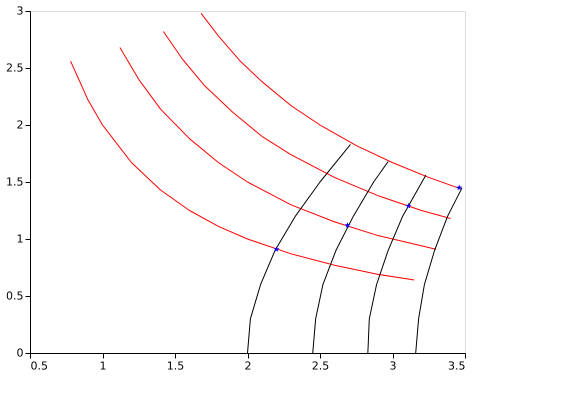 This screenshot has width=561, height=420. What do you see at coordinates (15, 296) in the screenshot?
I see `y-tick-label: 0.5` at bounding box center [15, 296].